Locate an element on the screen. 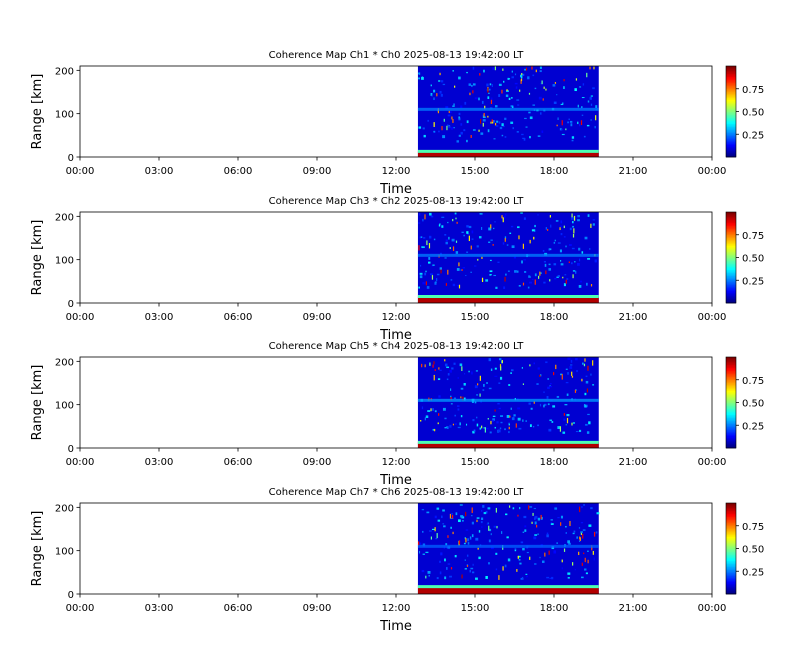 The height and width of the screenshot is (660, 800). x-tick-label: 18:00 is located at coordinates (554, 608).